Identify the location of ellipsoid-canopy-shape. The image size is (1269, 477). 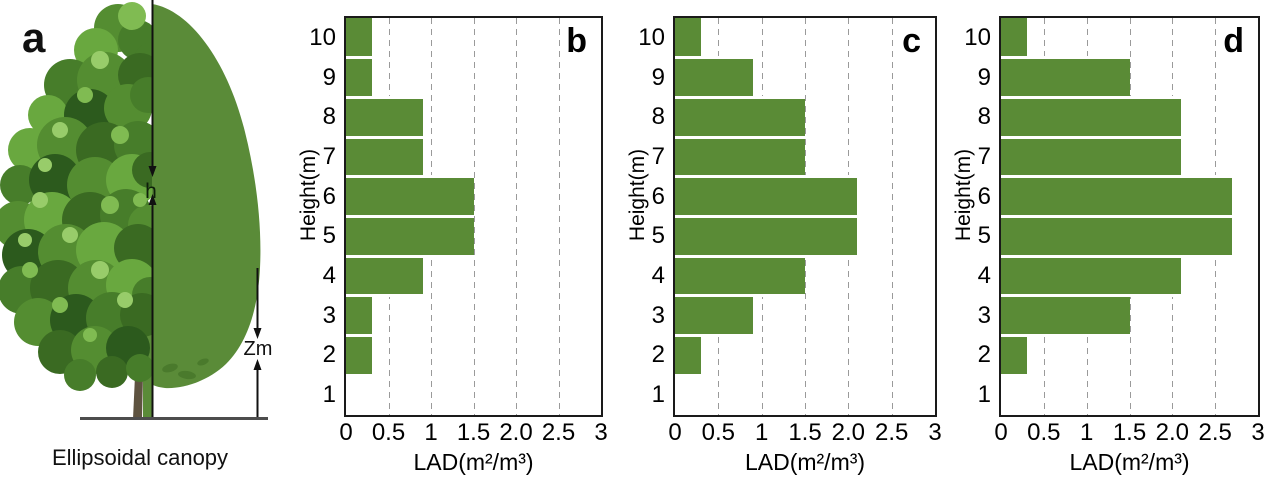
(206, 196).